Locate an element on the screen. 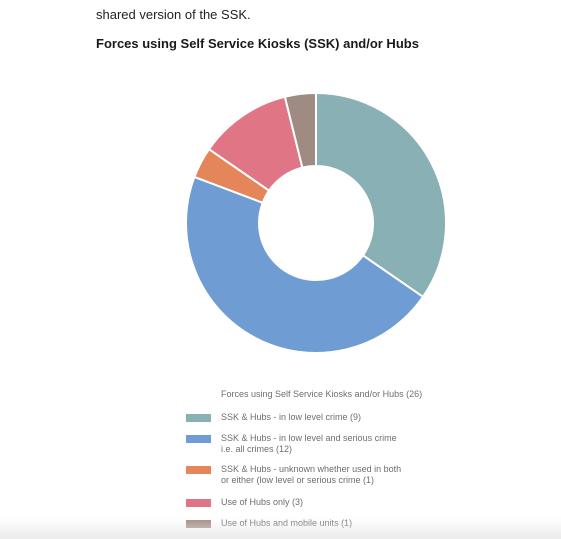  legend-label-line: i.e. all crimes (12) is located at coordinates (257, 449).